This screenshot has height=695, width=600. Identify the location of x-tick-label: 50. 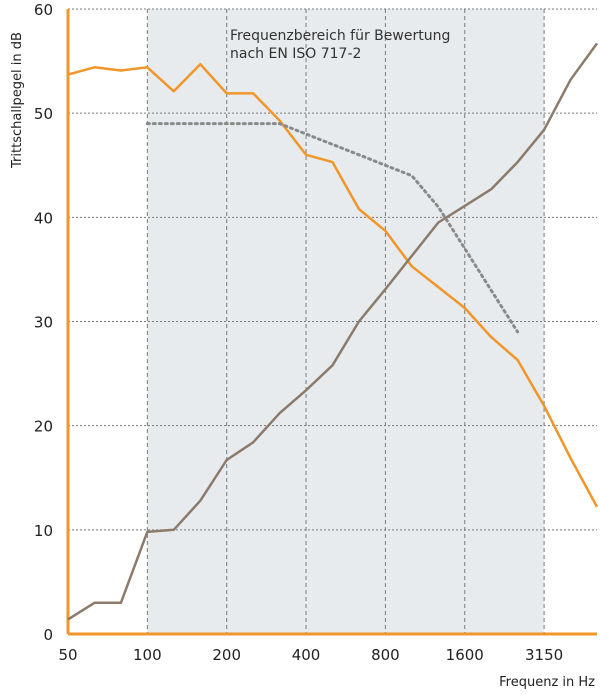
(67, 655).